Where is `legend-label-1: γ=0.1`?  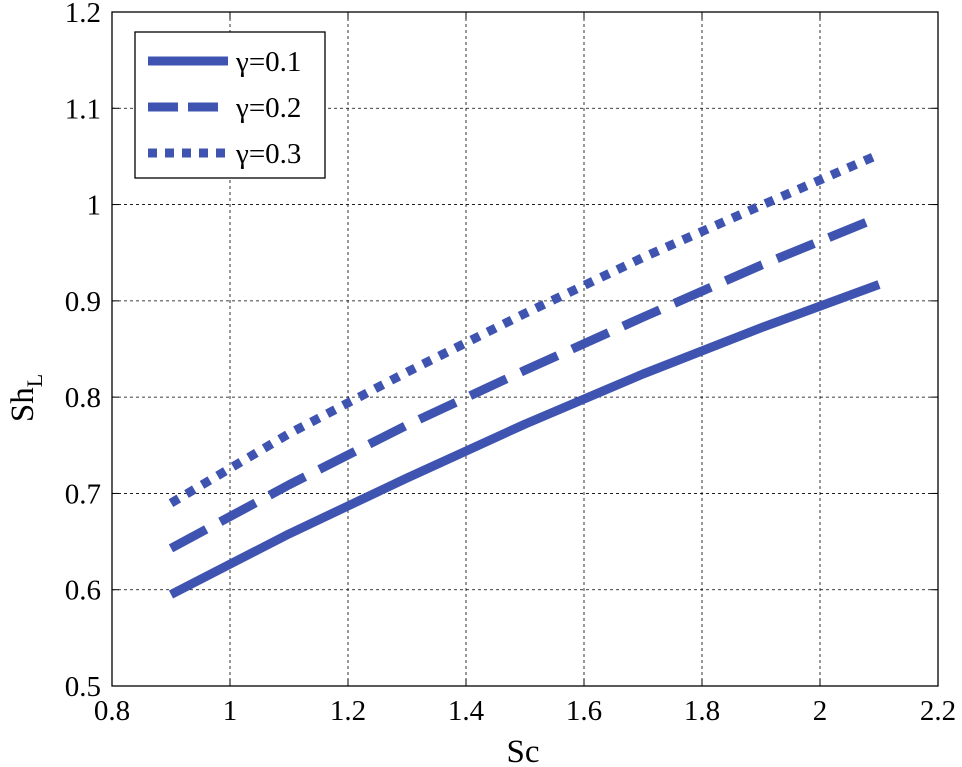 legend-label-1: γ=0.1 is located at coordinates (268, 62).